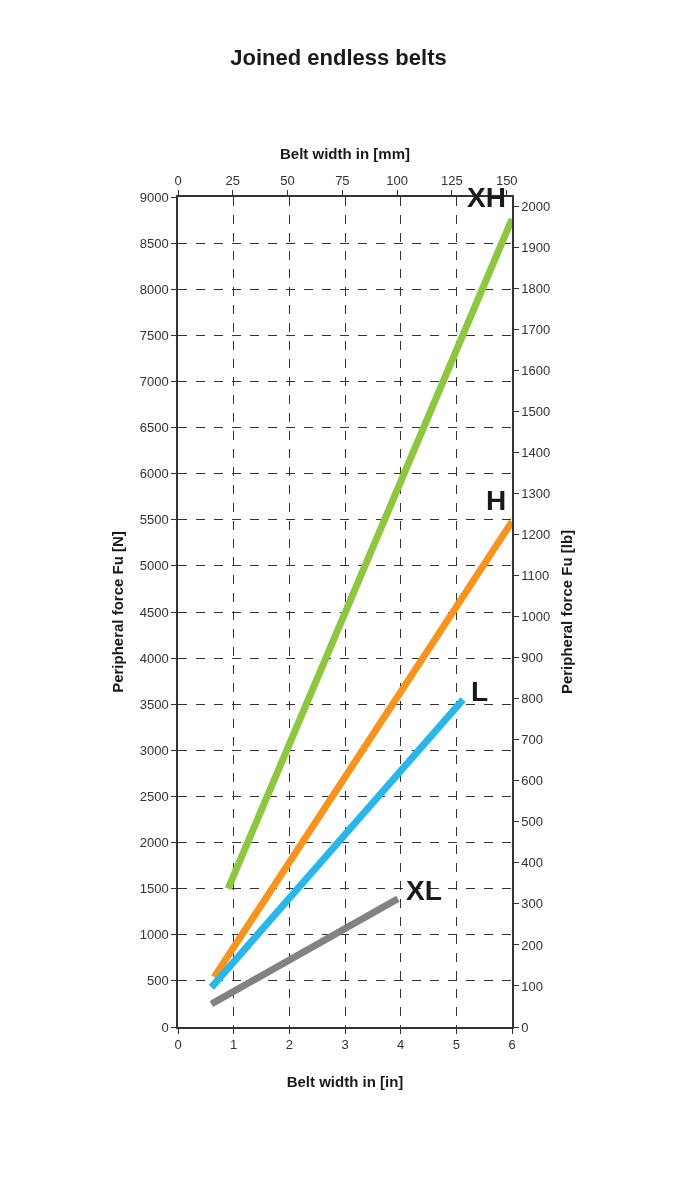 Image resolution: width=677 pixels, height=1188 pixels. I want to click on x2-tick-label: 125, so click(452, 181).